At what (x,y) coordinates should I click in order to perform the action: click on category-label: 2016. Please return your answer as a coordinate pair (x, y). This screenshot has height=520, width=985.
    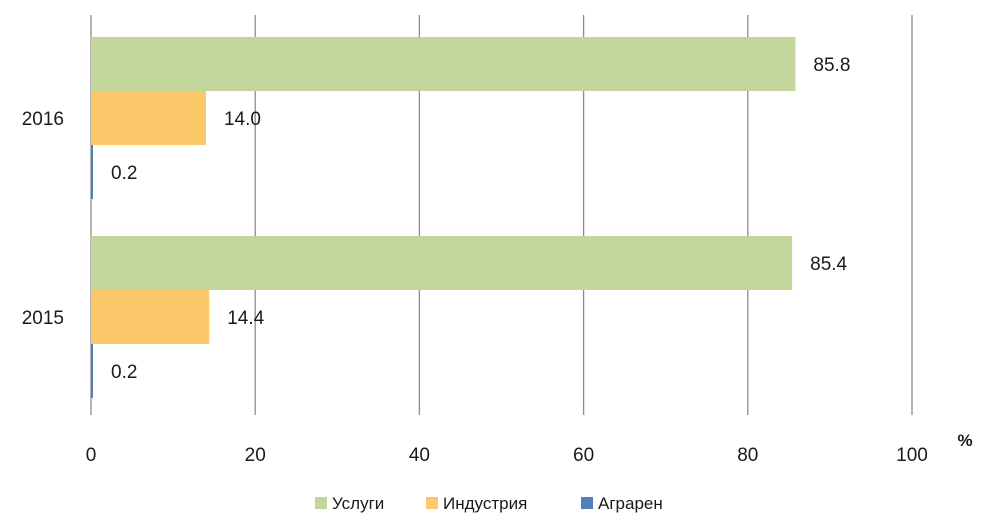
    Looking at the image, I should click on (43, 119).